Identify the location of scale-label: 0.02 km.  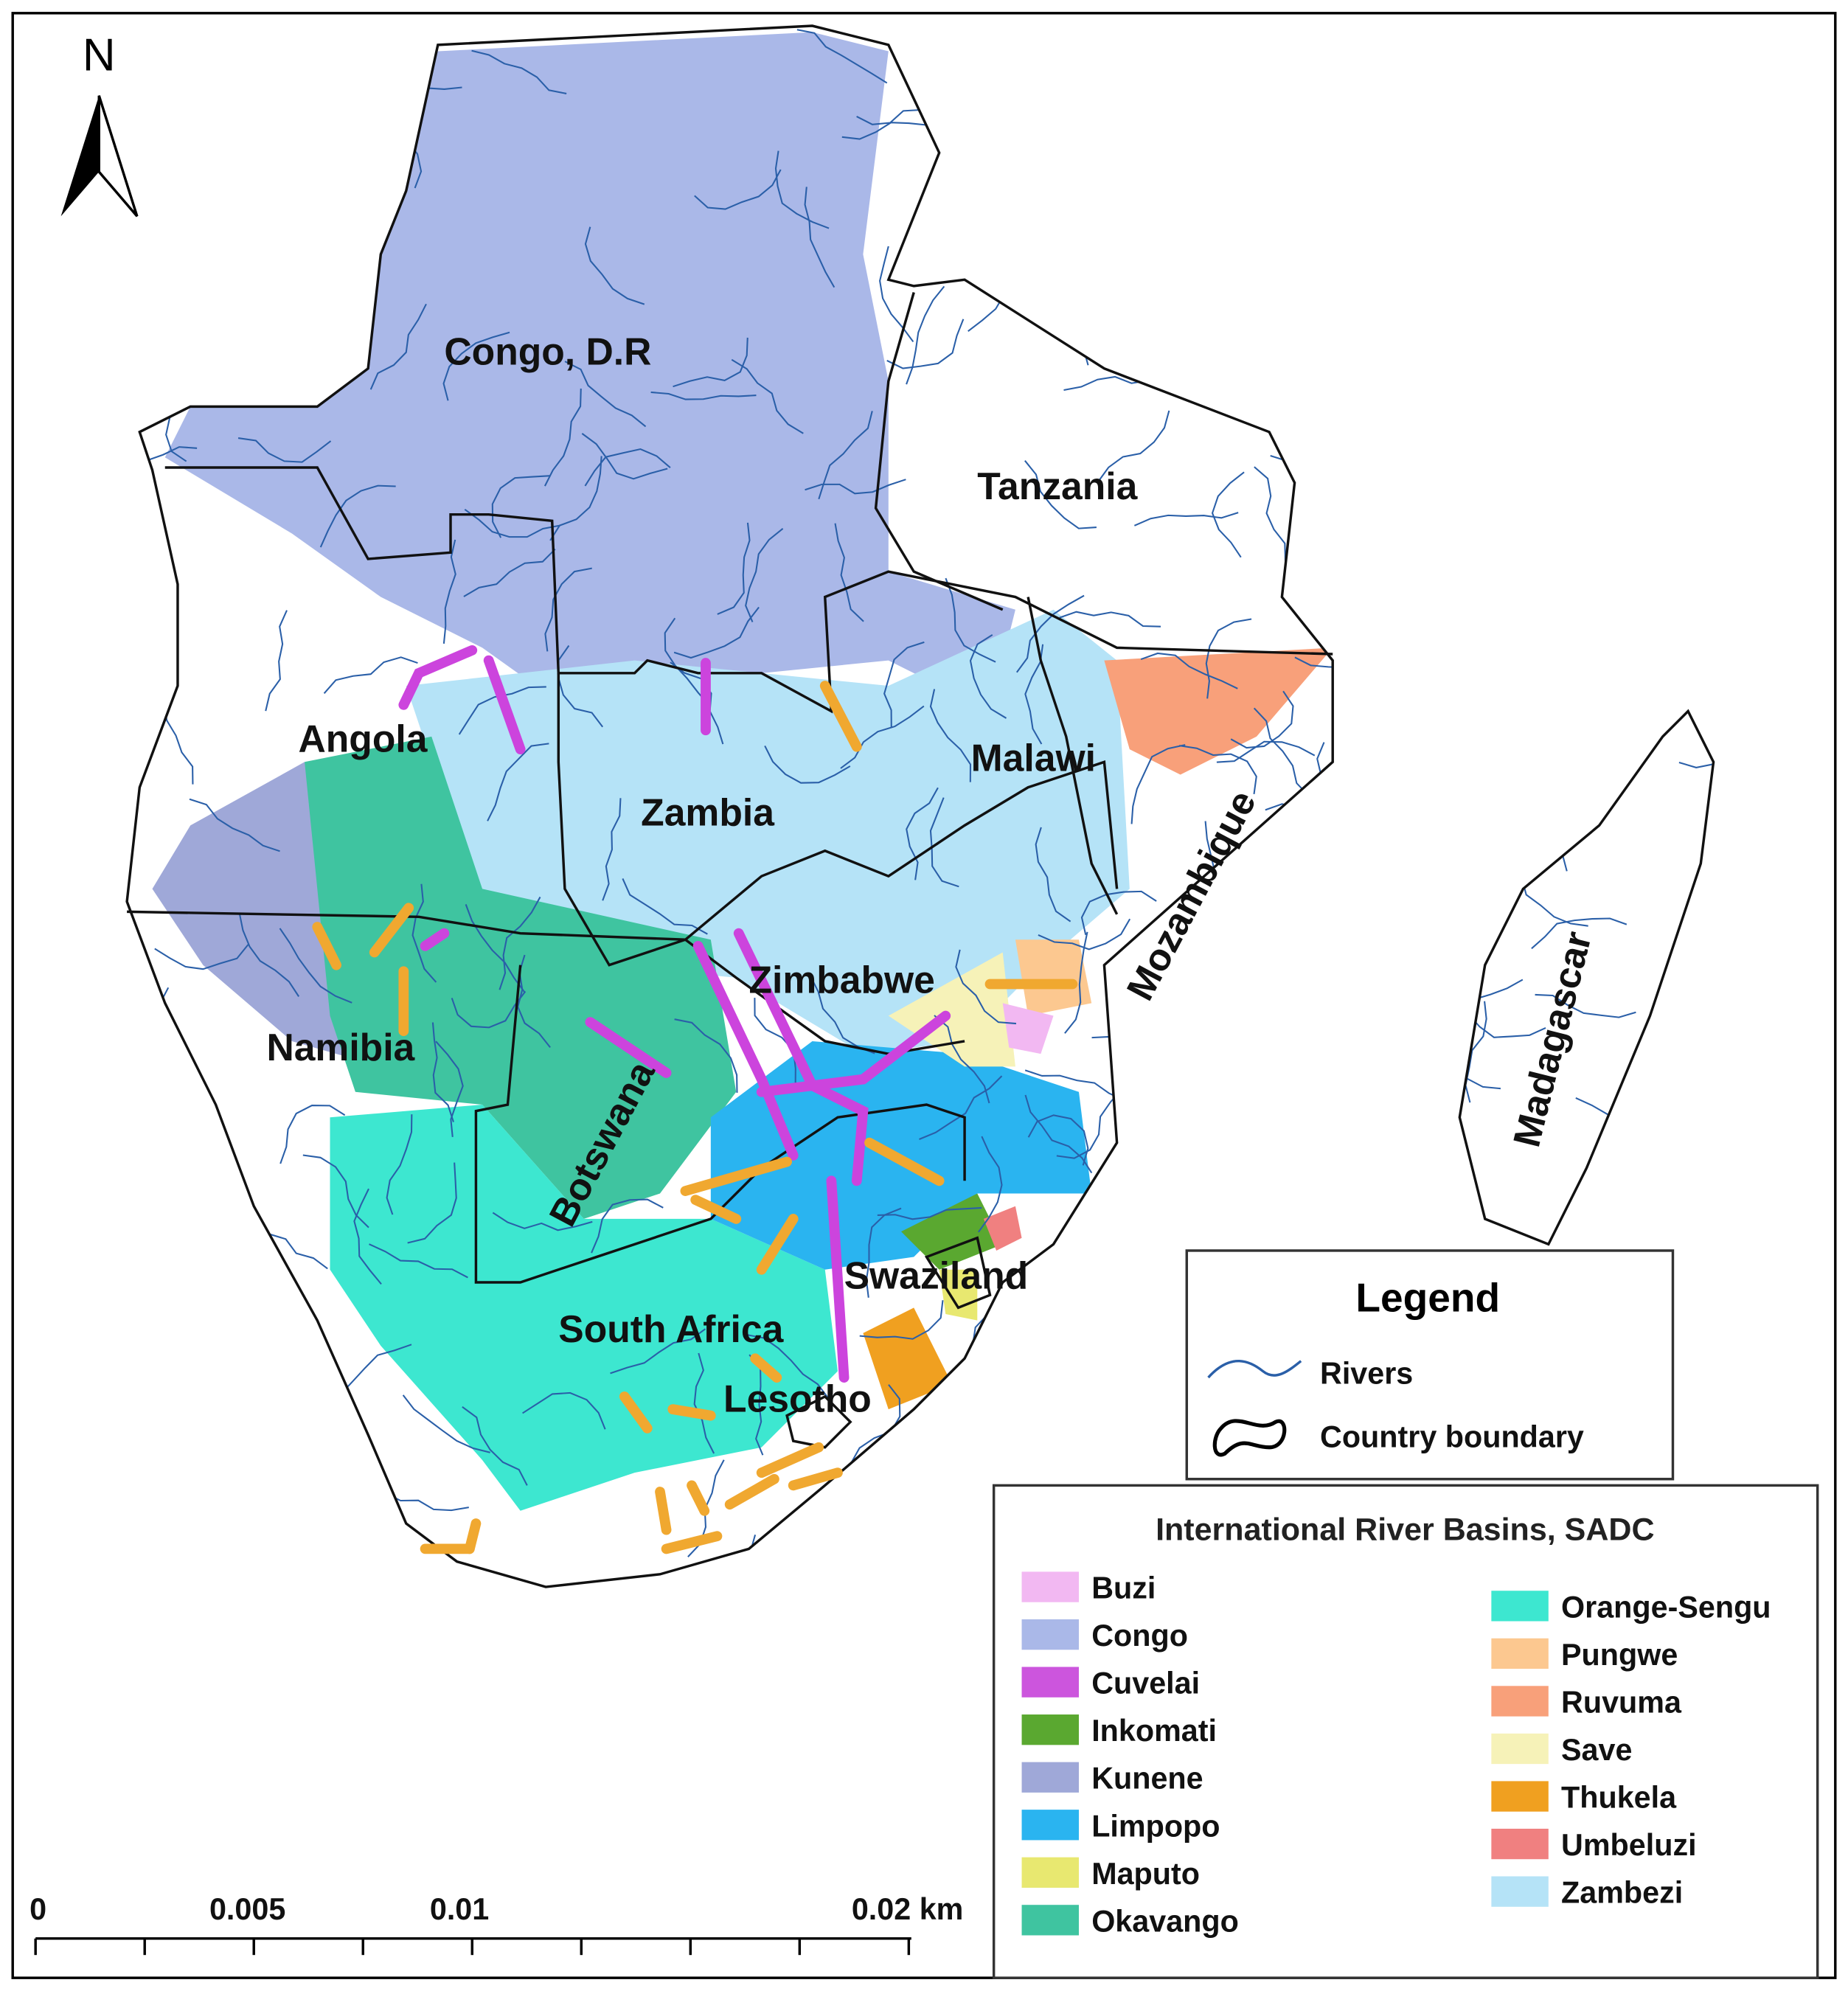
(908, 1909).